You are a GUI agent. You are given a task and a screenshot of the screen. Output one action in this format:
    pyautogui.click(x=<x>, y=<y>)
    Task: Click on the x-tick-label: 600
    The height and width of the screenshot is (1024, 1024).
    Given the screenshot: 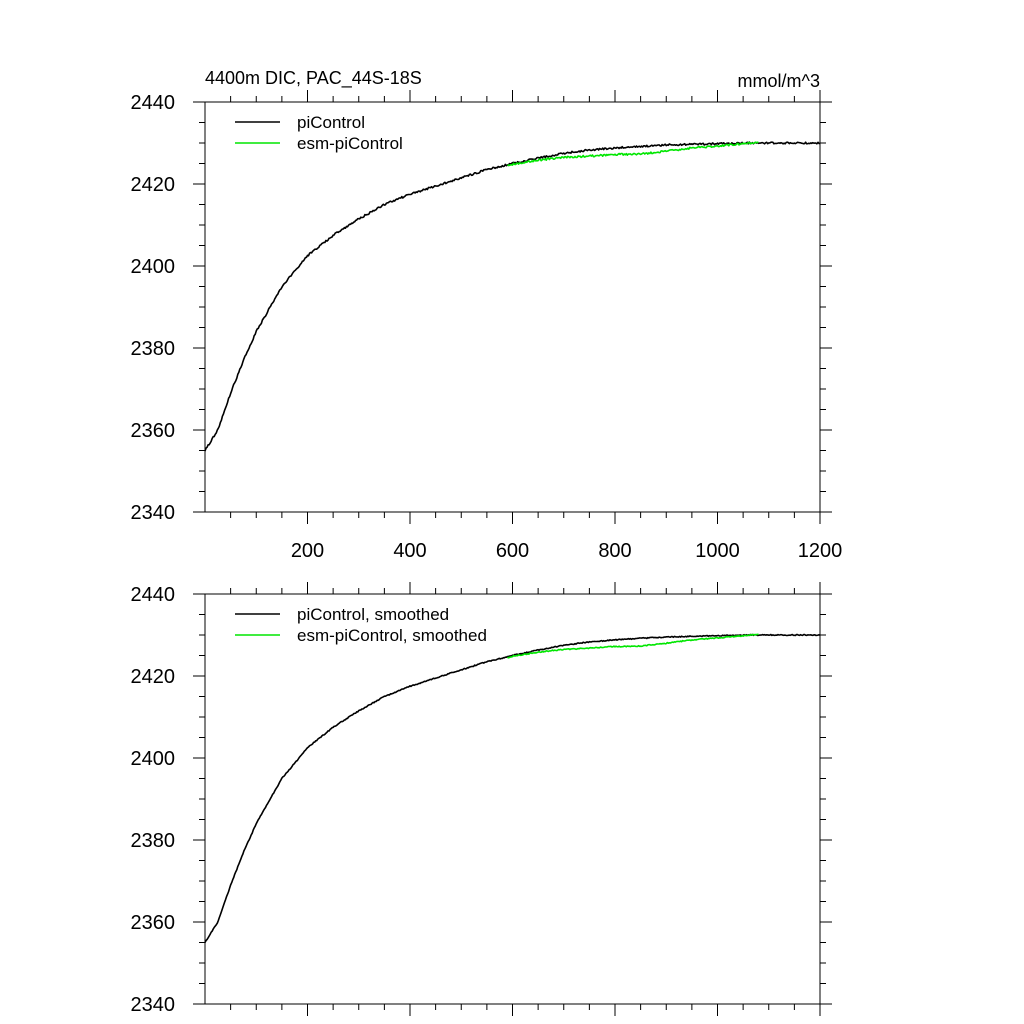 What is the action you would take?
    pyautogui.click(x=512, y=551)
    